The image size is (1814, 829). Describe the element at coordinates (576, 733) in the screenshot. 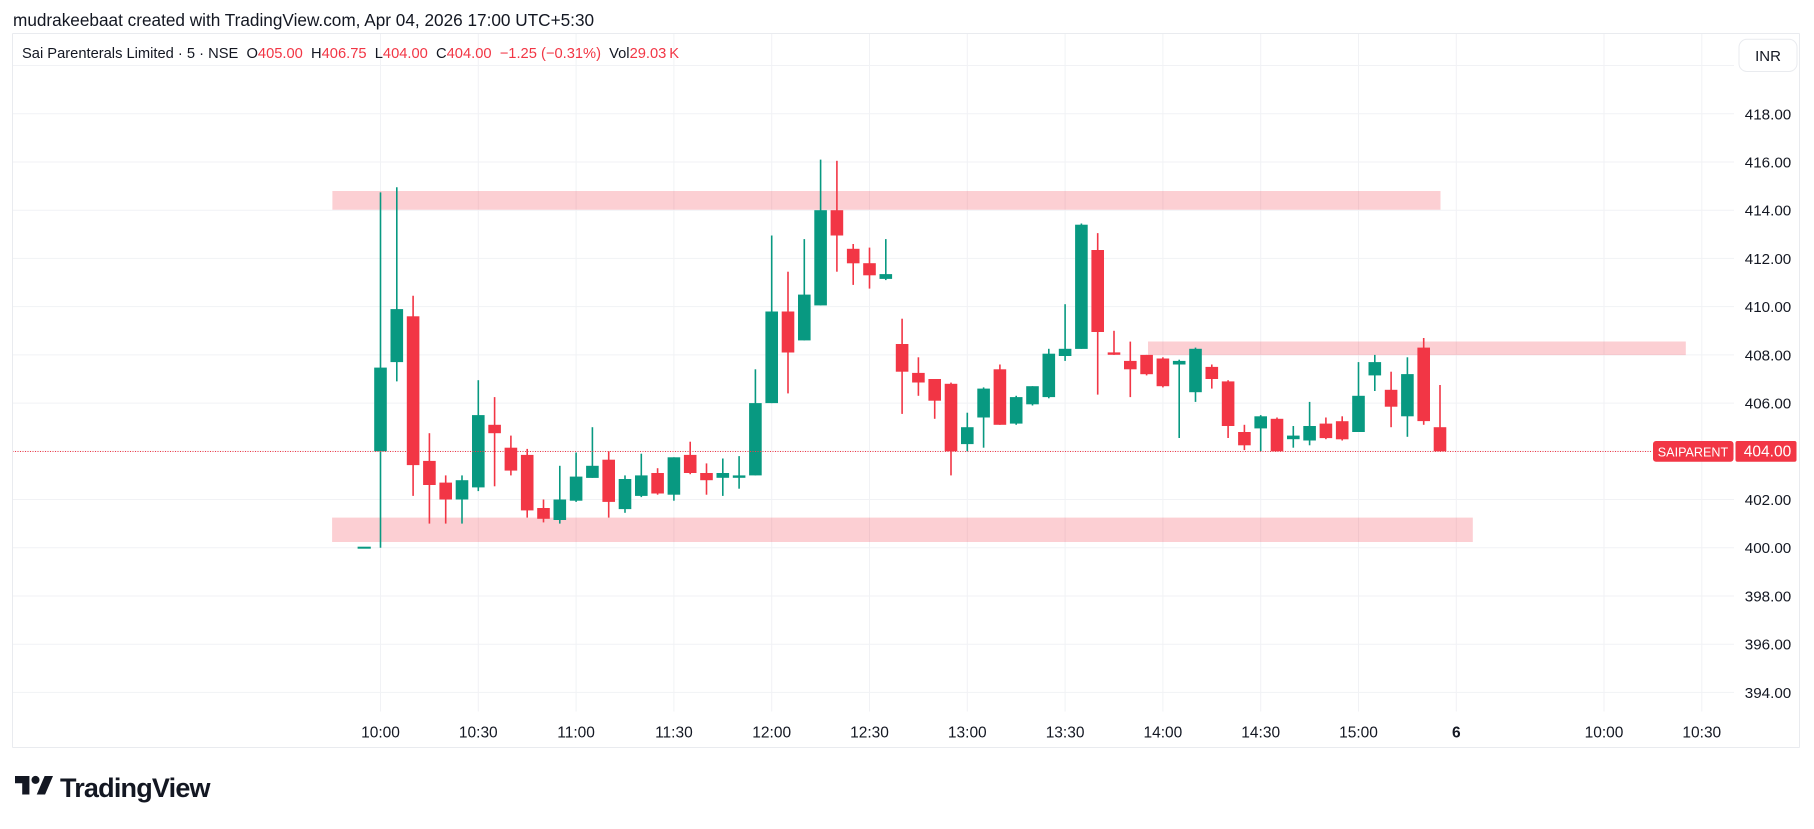

I see `svg-text: 11:00` at that location.